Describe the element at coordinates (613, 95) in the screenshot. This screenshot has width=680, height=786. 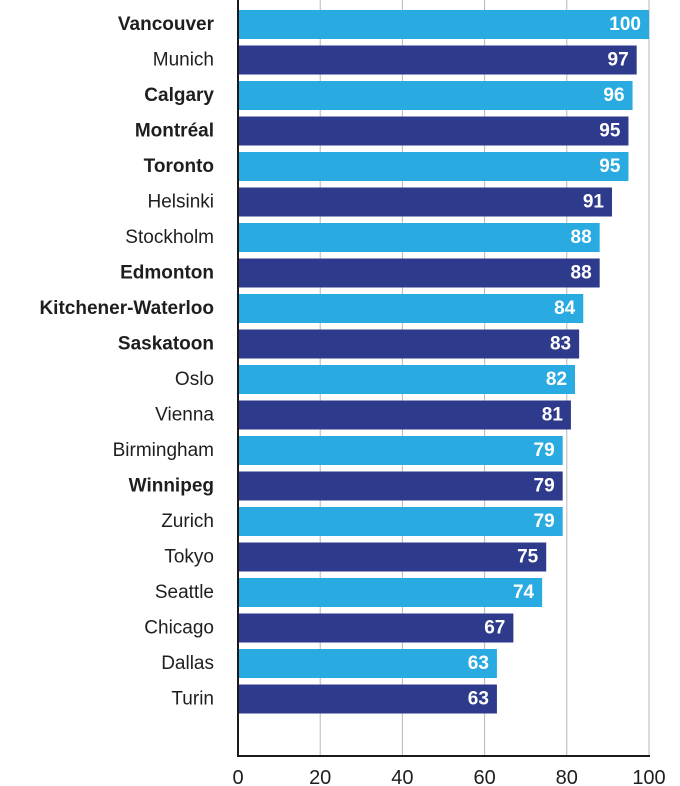
I see `value-label: 96` at that location.